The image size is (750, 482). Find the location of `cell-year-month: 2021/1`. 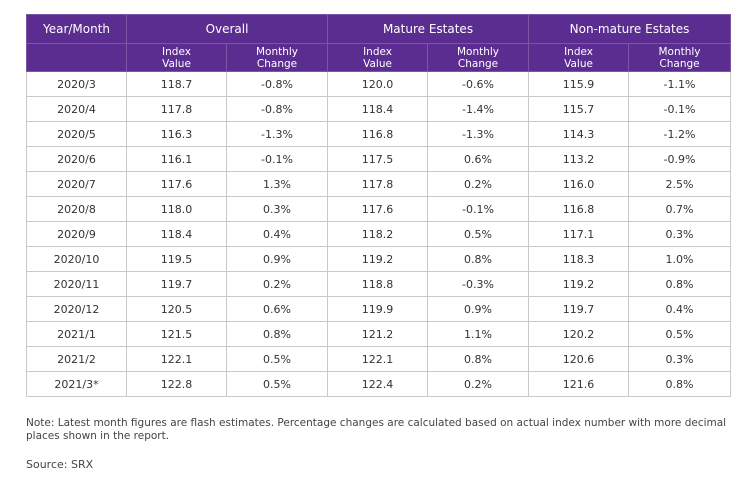

cell-year-month: 2021/1 is located at coordinates (76, 334).